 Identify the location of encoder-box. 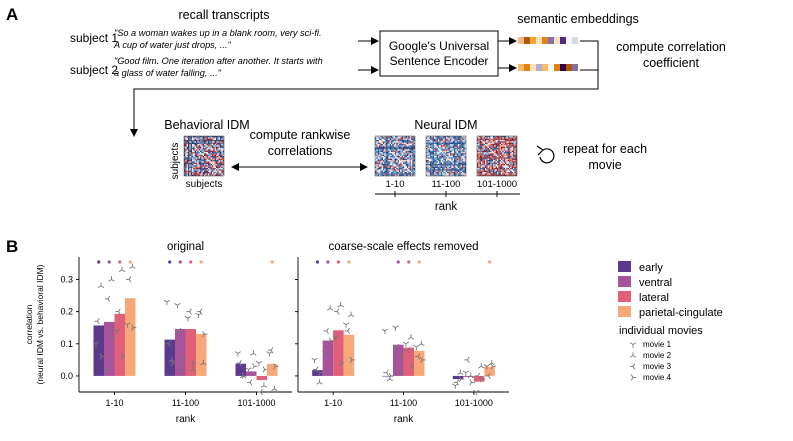
(439, 53).